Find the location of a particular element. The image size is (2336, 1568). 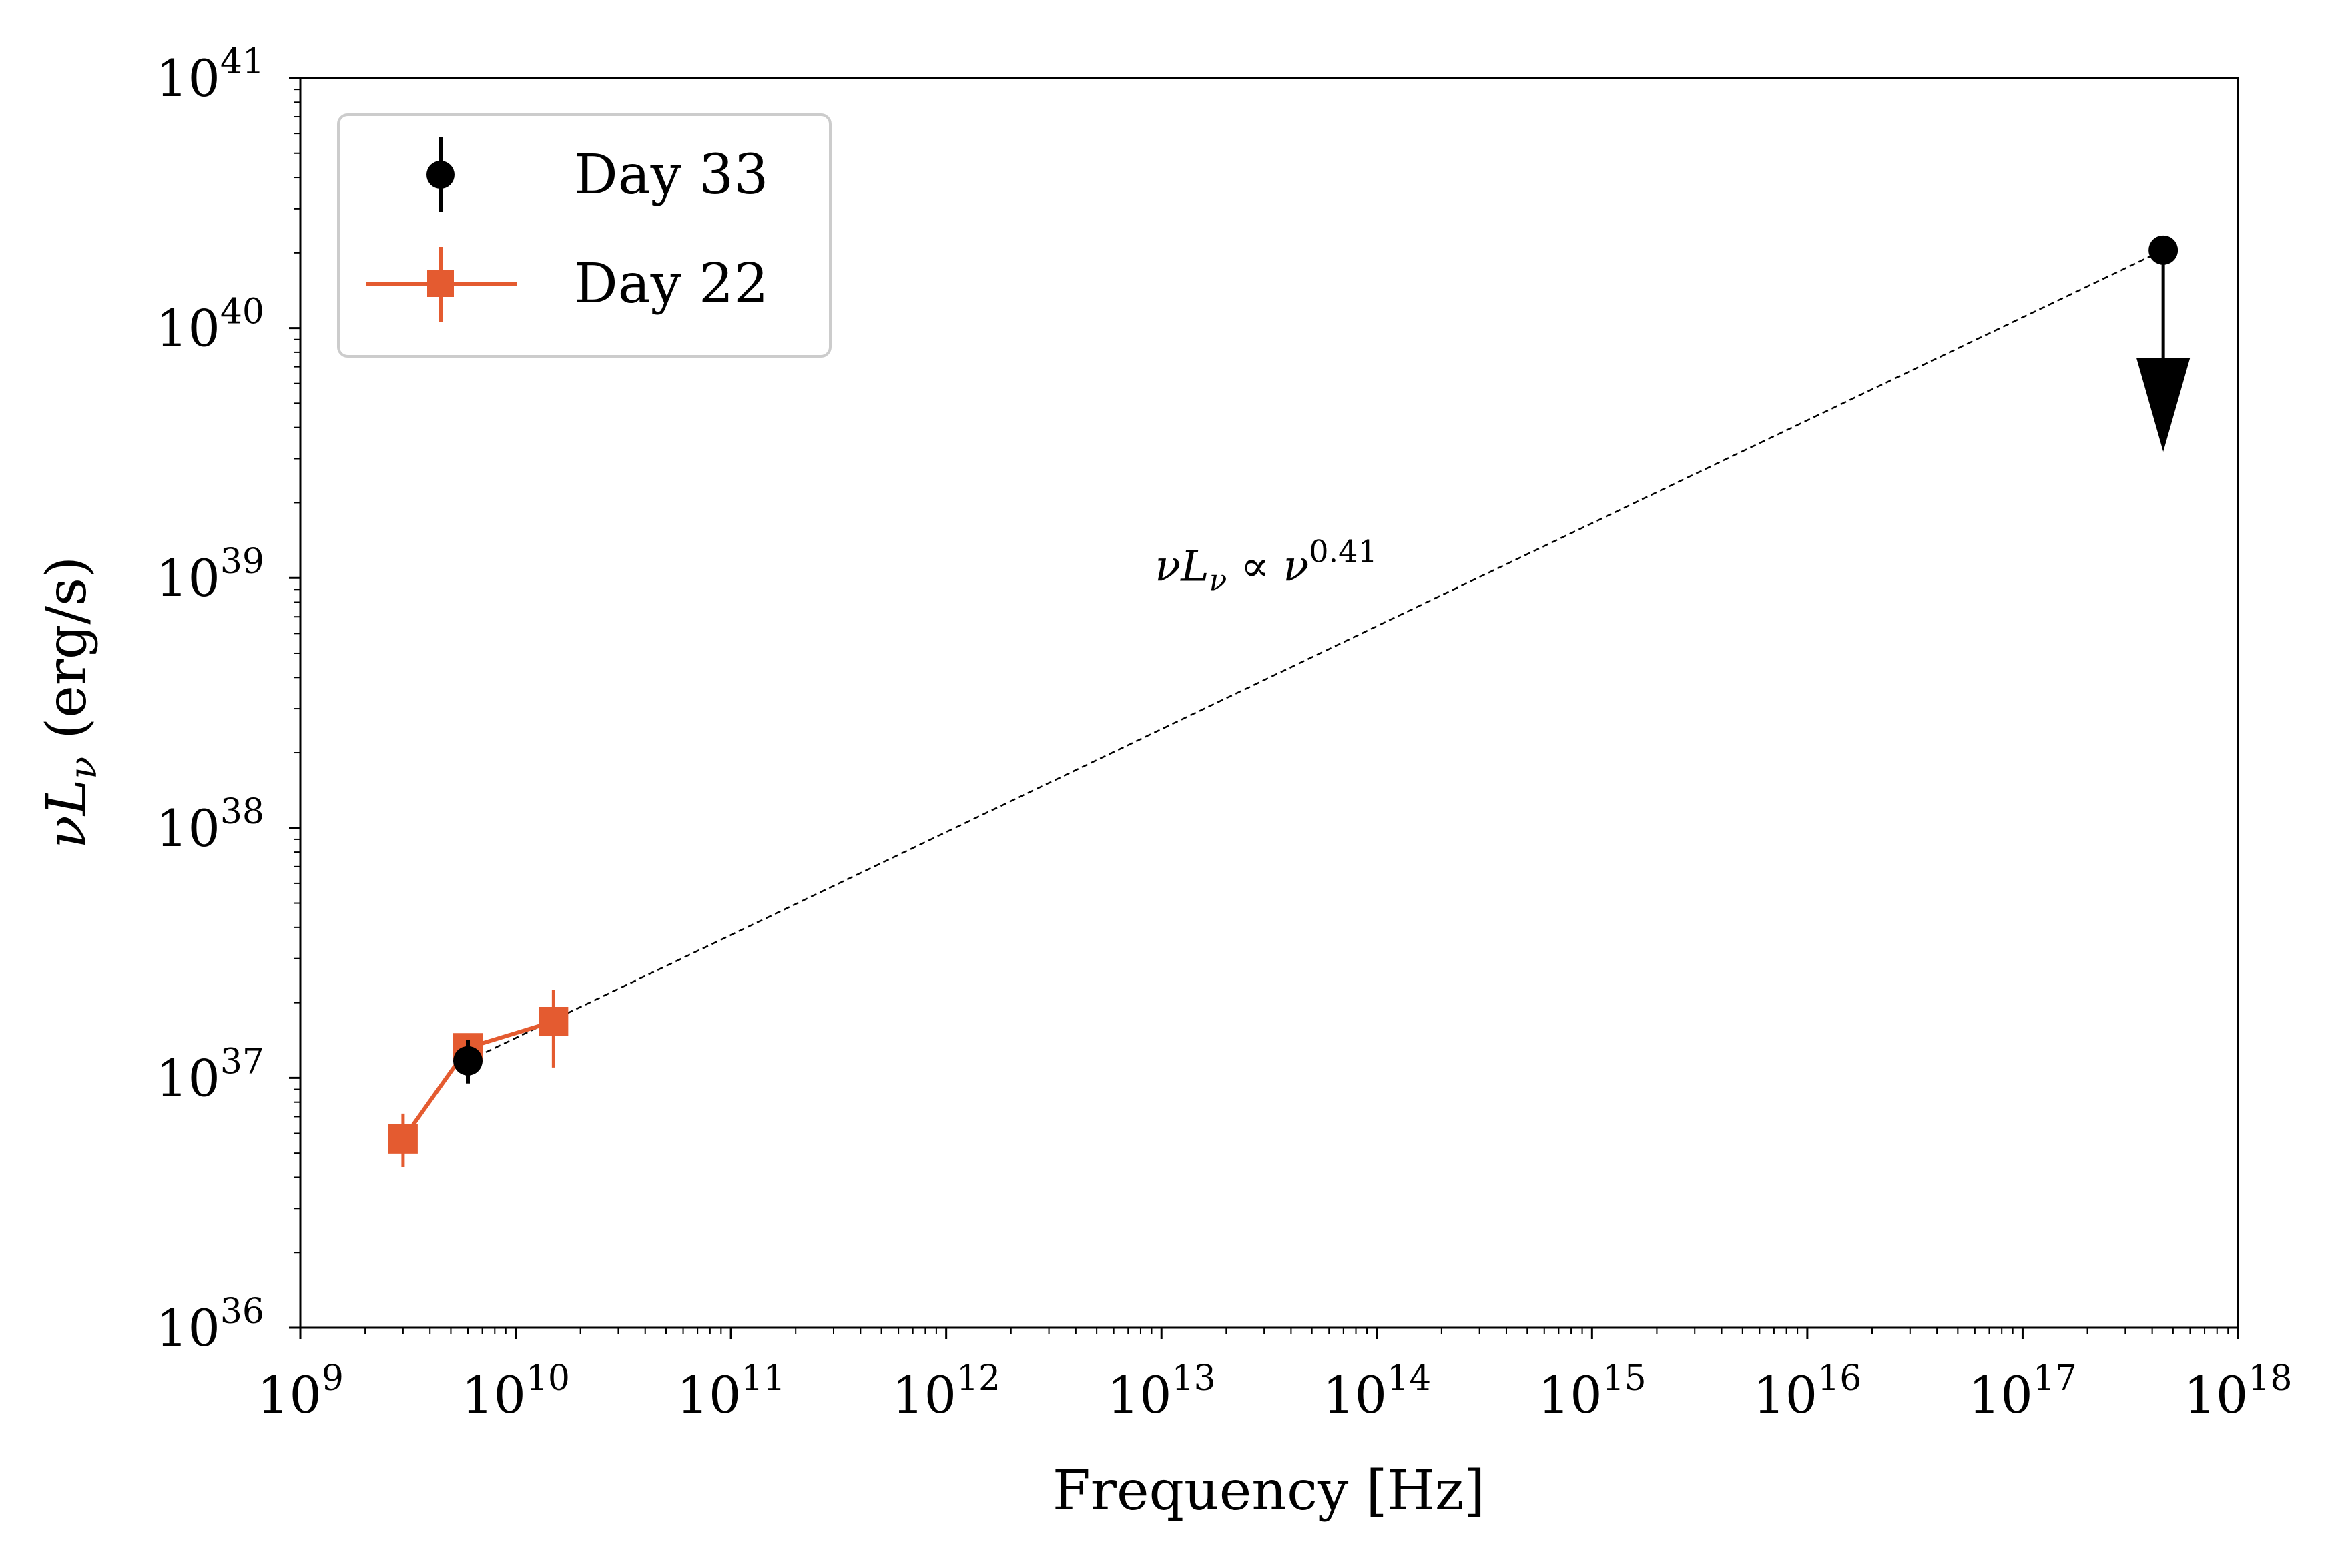

fit-annotation-sub: ν is located at coordinates (1218, 580).